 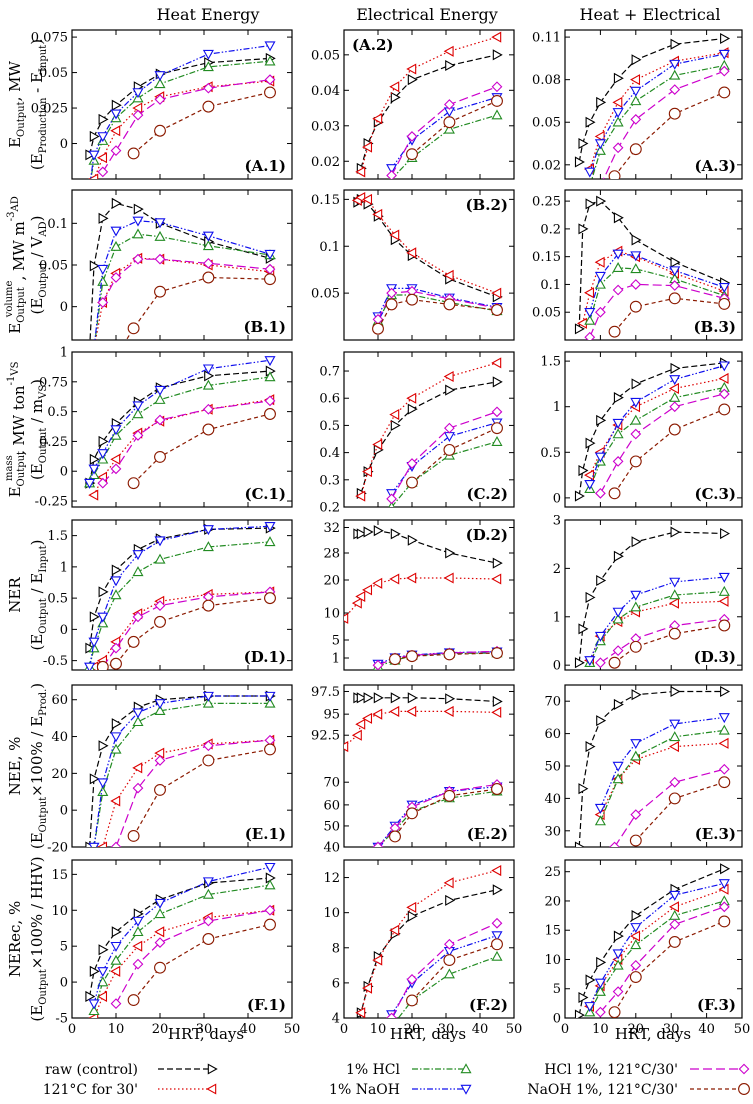 What do you see at coordinates (647, 948) in the screenshot?
I see `panel-f-3: 0 10 20 30 40 50 0 5 10 15 20 25 (F.3)` at bounding box center [647, 948].